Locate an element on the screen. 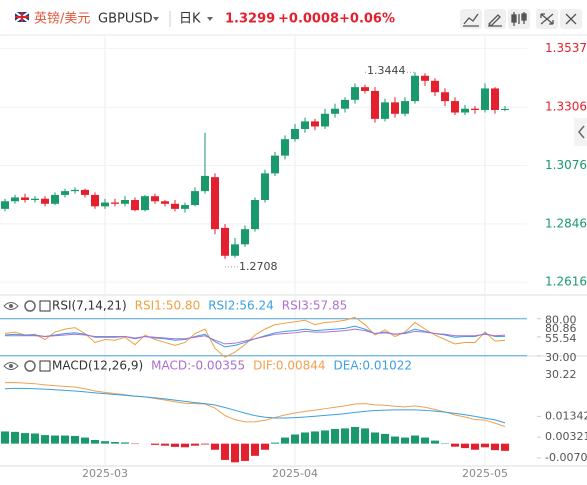  y-tick-label: 1.3076 is located at coordinates (566, 165).